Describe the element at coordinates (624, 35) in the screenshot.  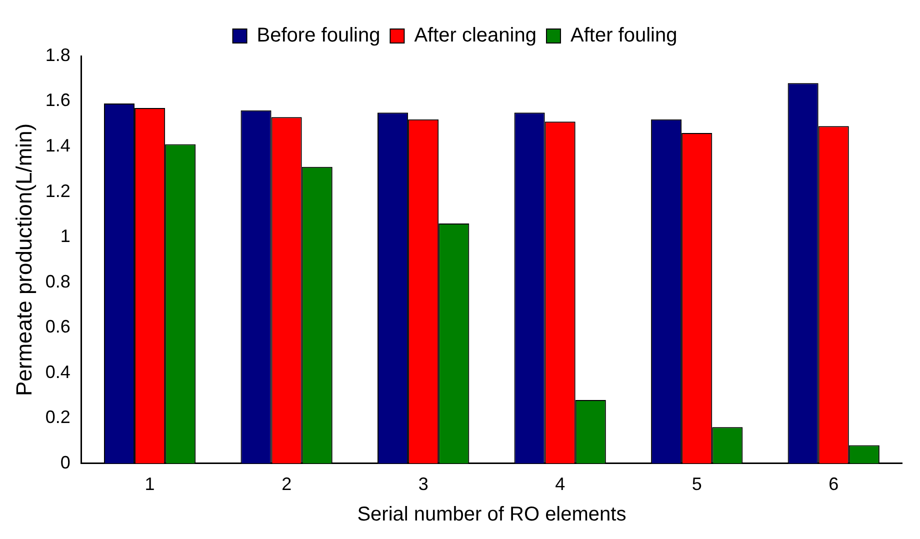
I see `legend-label: After fouling` at that location.